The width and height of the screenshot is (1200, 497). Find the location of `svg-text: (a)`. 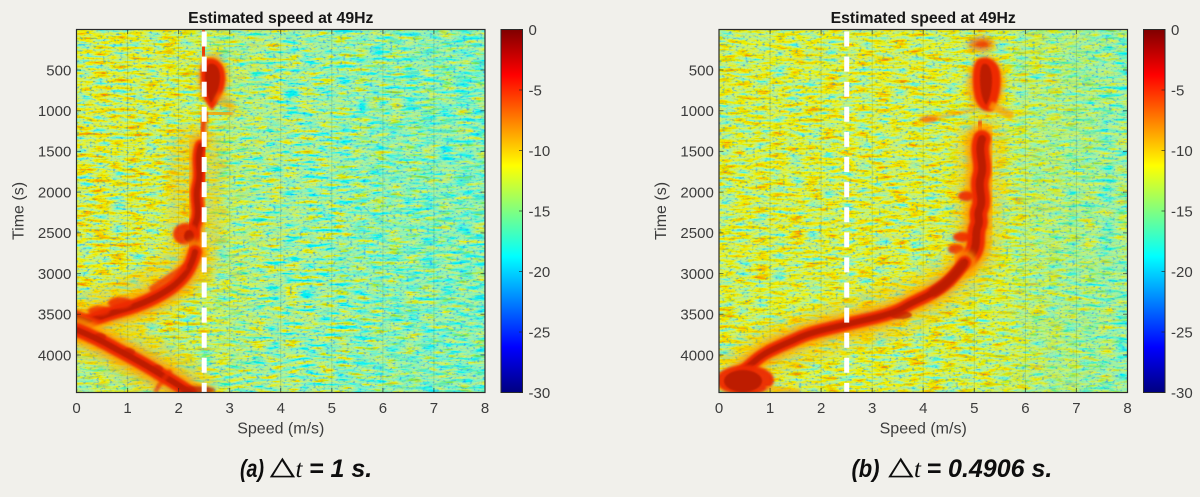

svg-text: (a) is located at coordinates (252, 469).